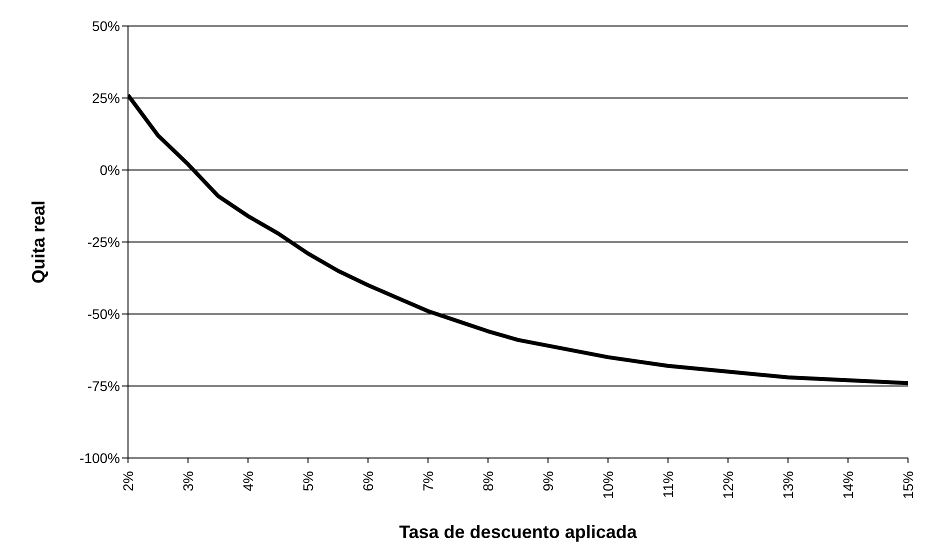 The height and width of the screenshot is (558, 926). I want to click on x-axis-title: Tasa de descuento aplicada, so click(518, 532).